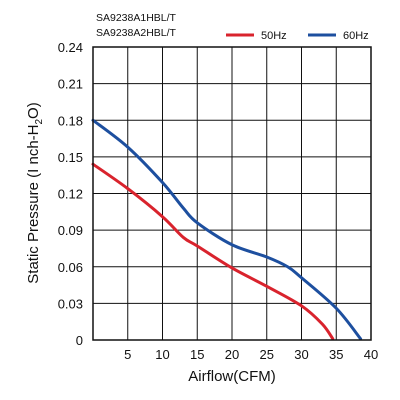 The image size is (400, 400). I want to click on x-tick-label: 10, so click(162, 354).